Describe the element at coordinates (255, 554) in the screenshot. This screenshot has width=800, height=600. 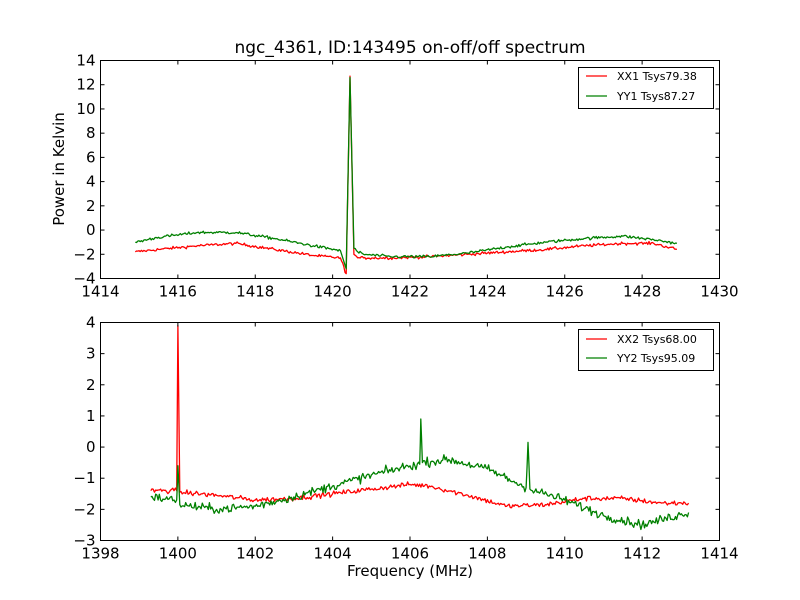
I see `x-tick-label: 1402` at that location.